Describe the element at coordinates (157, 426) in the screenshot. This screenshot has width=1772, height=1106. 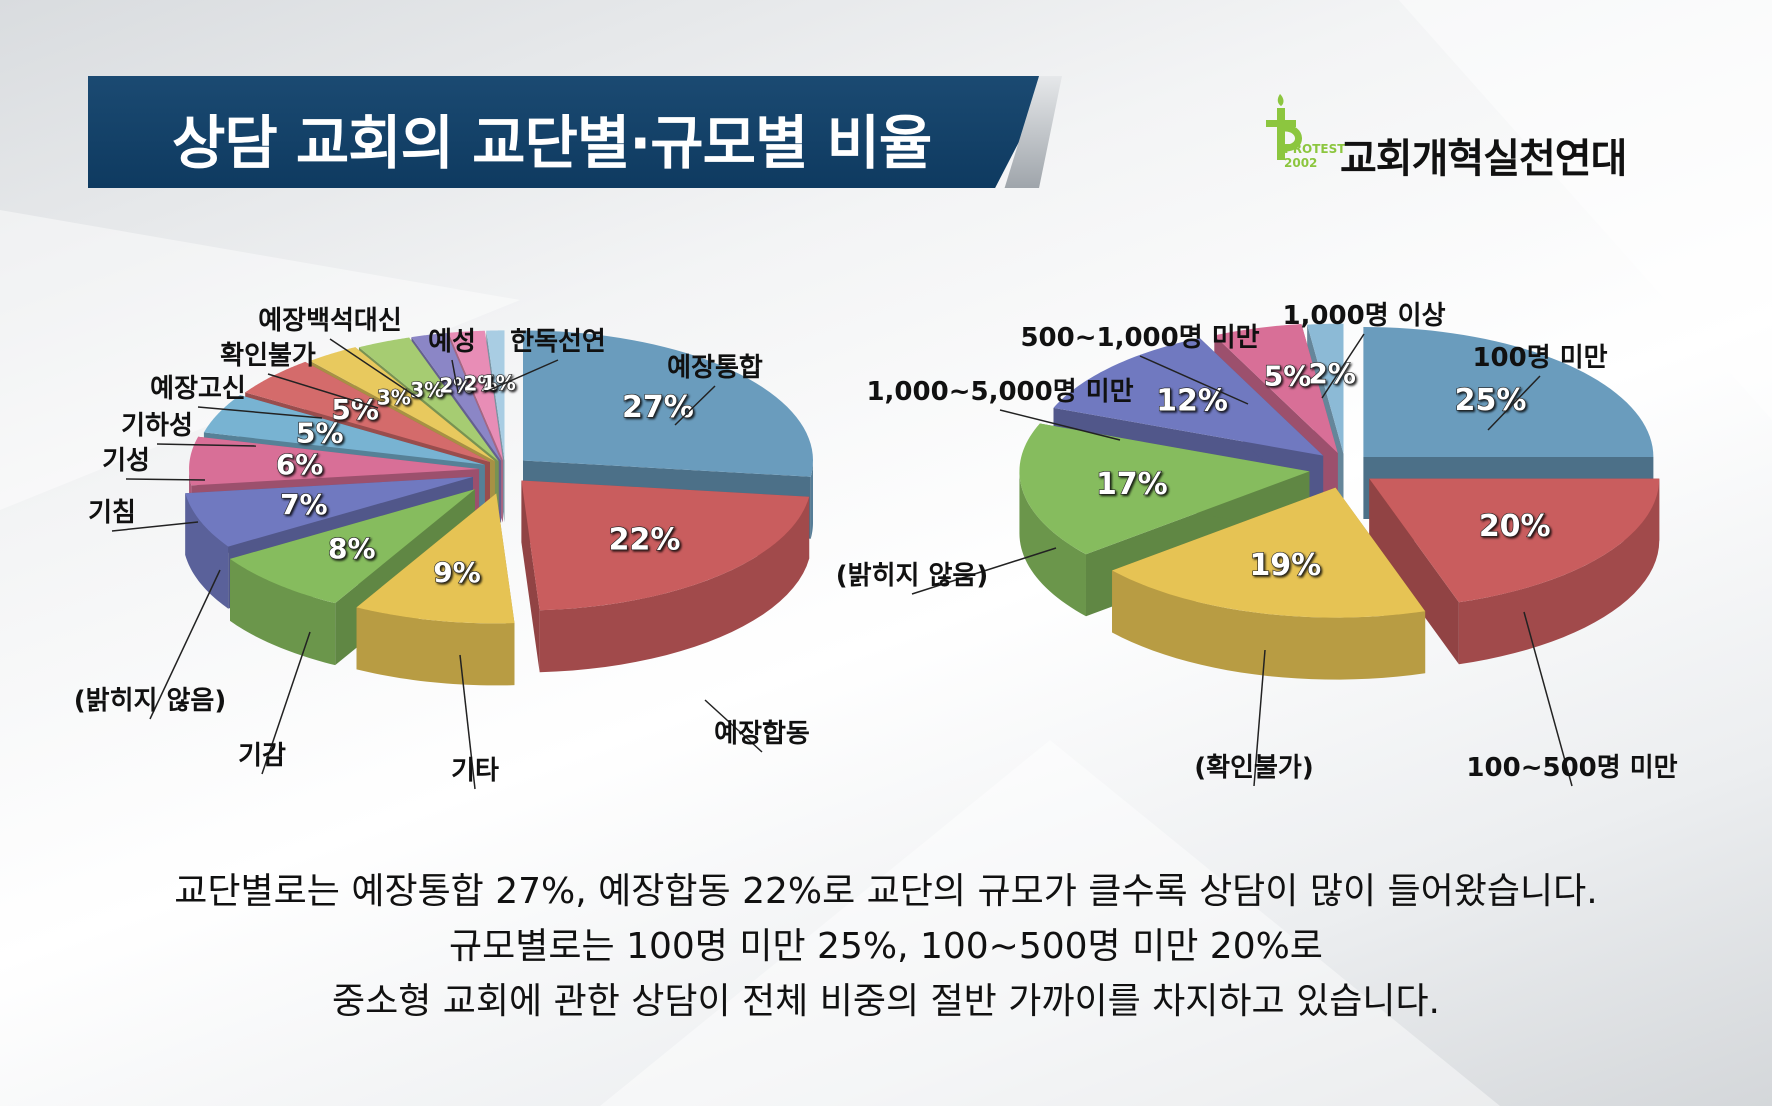
I see `category-label-8: 기하성` at that location.